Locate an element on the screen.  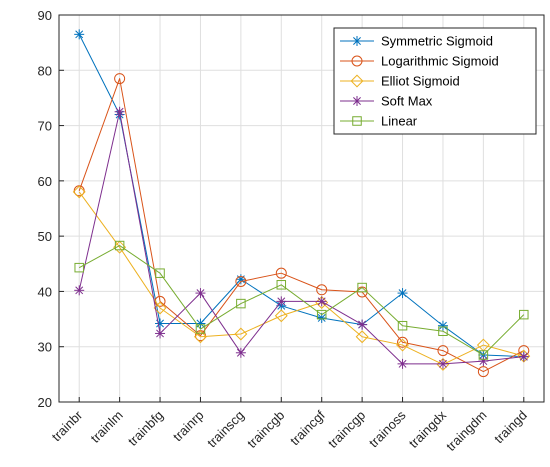
x-tick-label: traingd is located at coordinates (510, 427).